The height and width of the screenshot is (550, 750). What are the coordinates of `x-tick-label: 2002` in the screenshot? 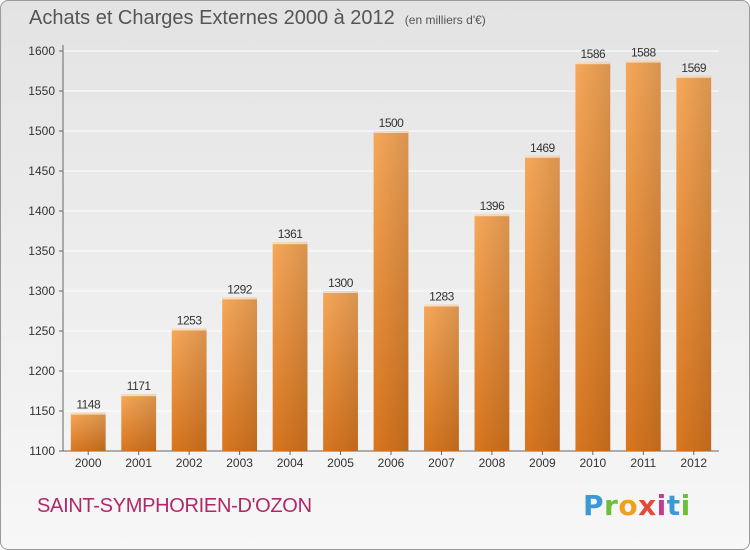 It's located at (189, 463).